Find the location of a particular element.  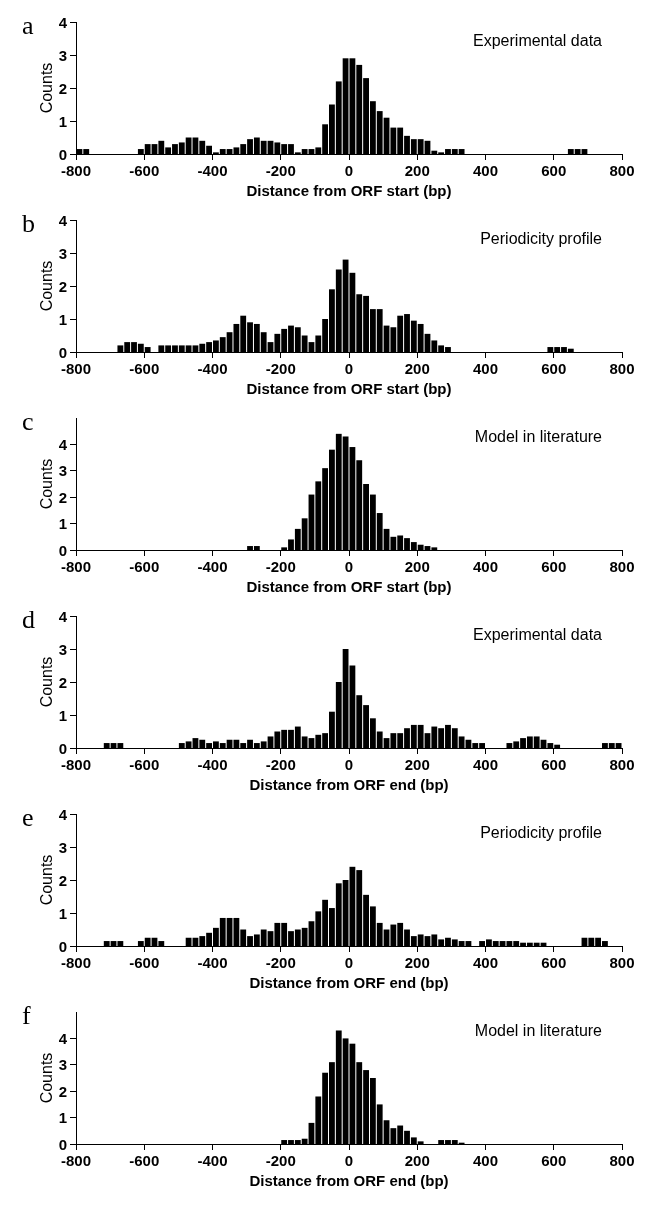

annotation: Model in literature is located at coordinates (538, 437).